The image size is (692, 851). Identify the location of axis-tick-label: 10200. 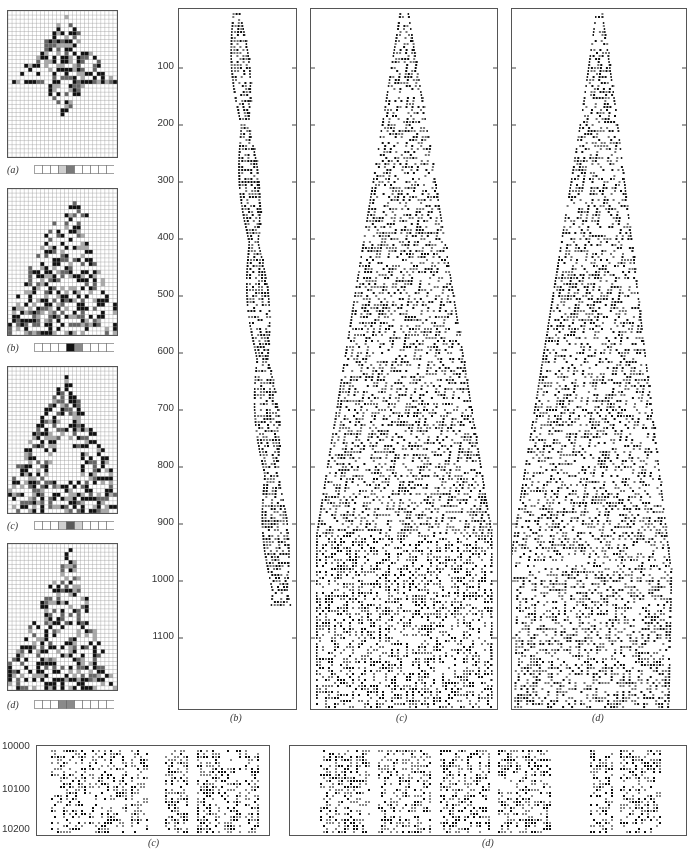
(16, 829).